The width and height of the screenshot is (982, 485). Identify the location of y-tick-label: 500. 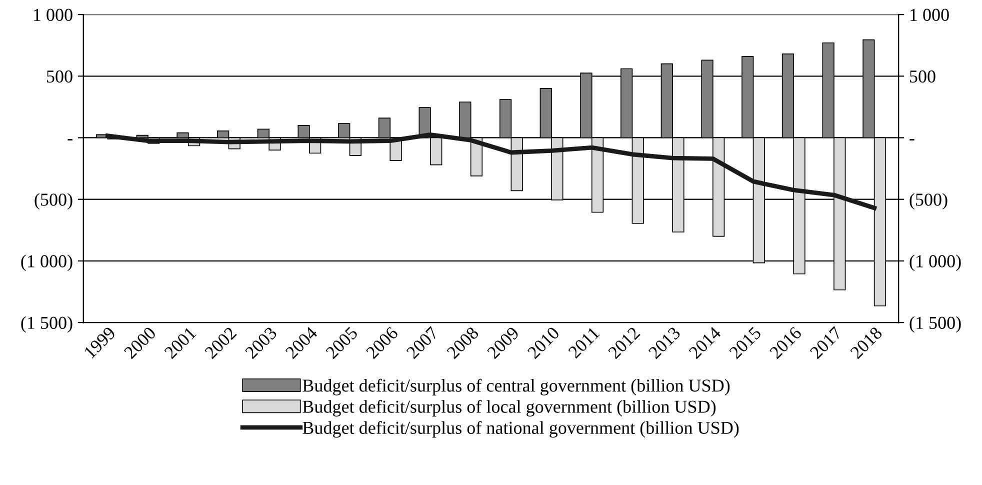
(59, 76).